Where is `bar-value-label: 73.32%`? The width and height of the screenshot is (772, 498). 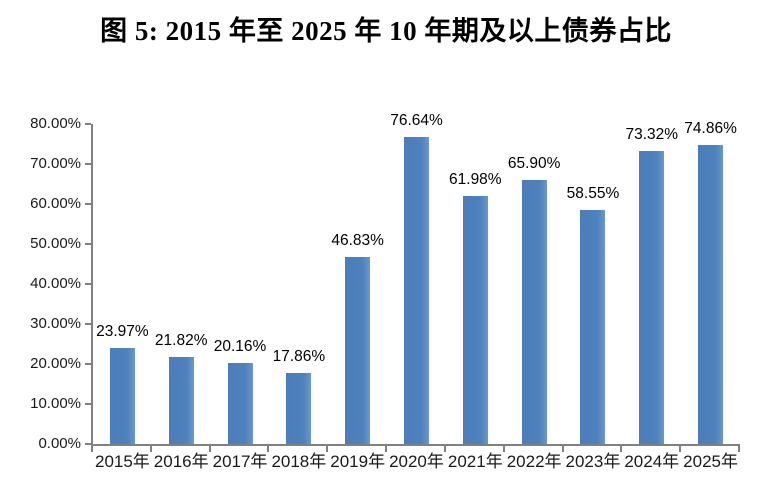 bar-value-label: 73.32% is located at coordinates (652, 134).